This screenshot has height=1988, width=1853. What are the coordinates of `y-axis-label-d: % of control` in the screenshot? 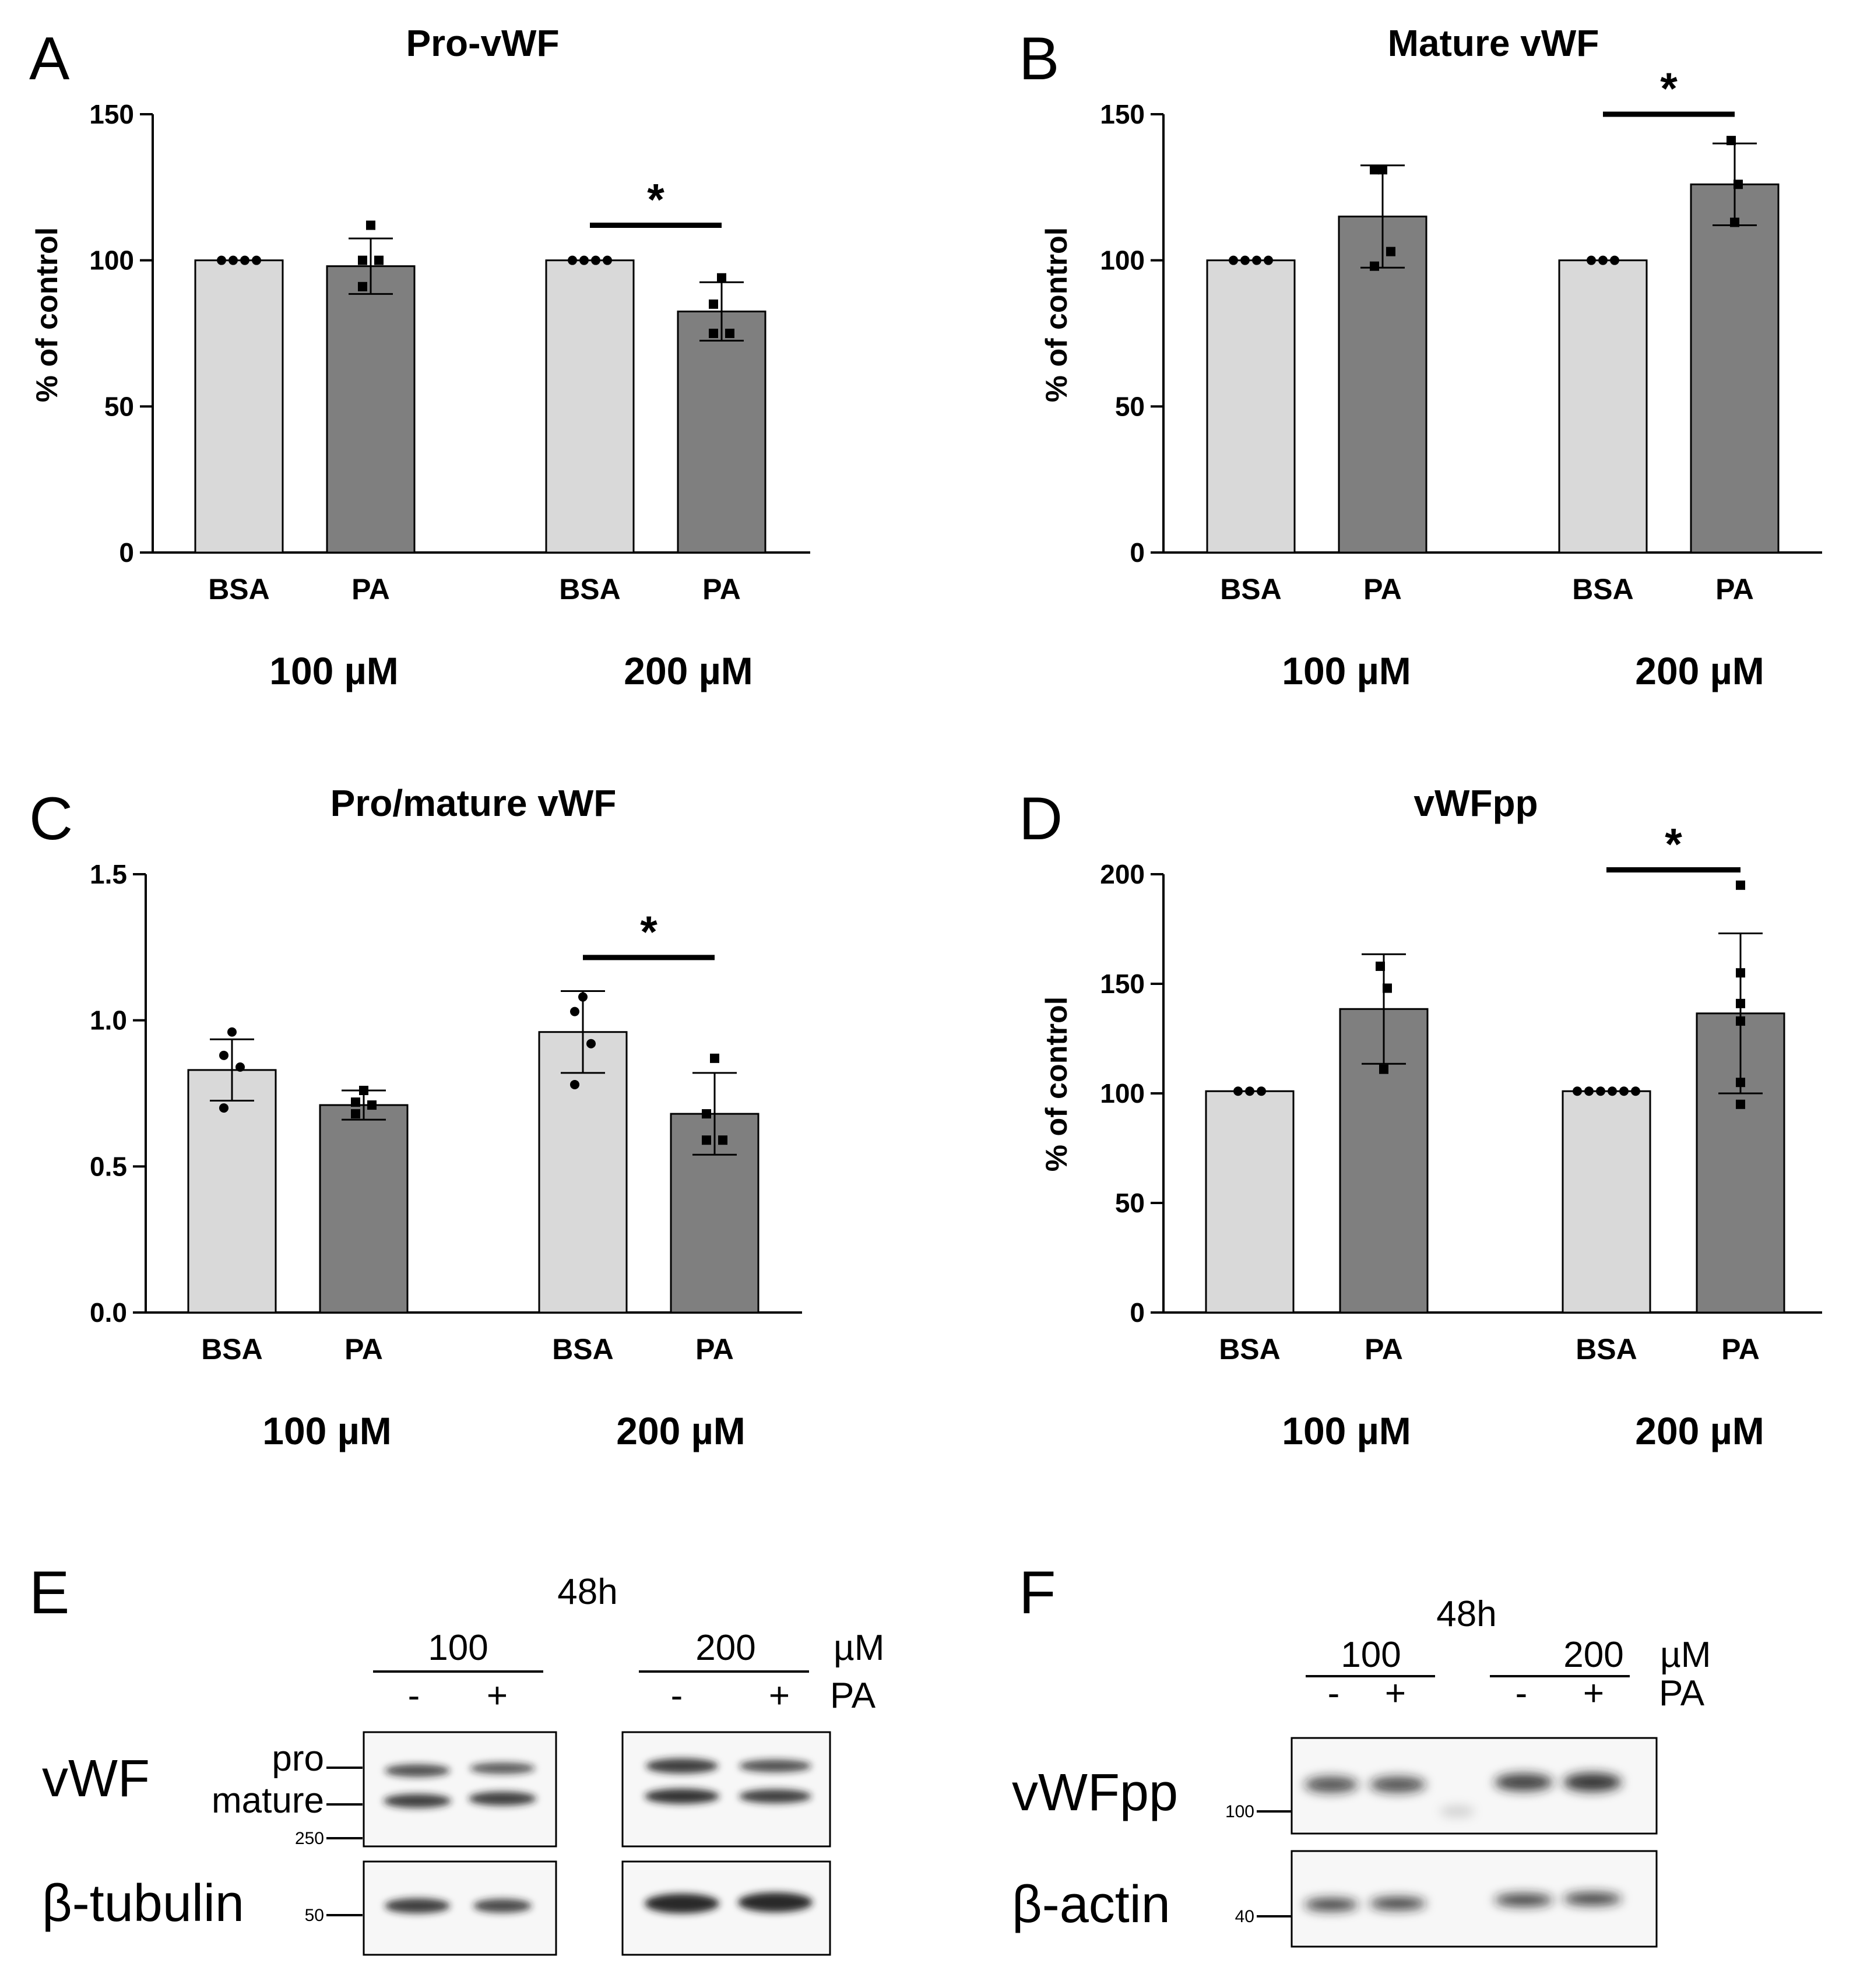 It's located at (1057, 1084).